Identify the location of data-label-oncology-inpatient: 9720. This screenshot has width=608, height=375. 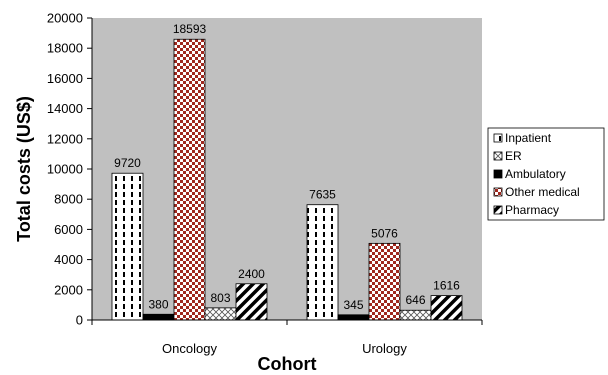
(127, 163).